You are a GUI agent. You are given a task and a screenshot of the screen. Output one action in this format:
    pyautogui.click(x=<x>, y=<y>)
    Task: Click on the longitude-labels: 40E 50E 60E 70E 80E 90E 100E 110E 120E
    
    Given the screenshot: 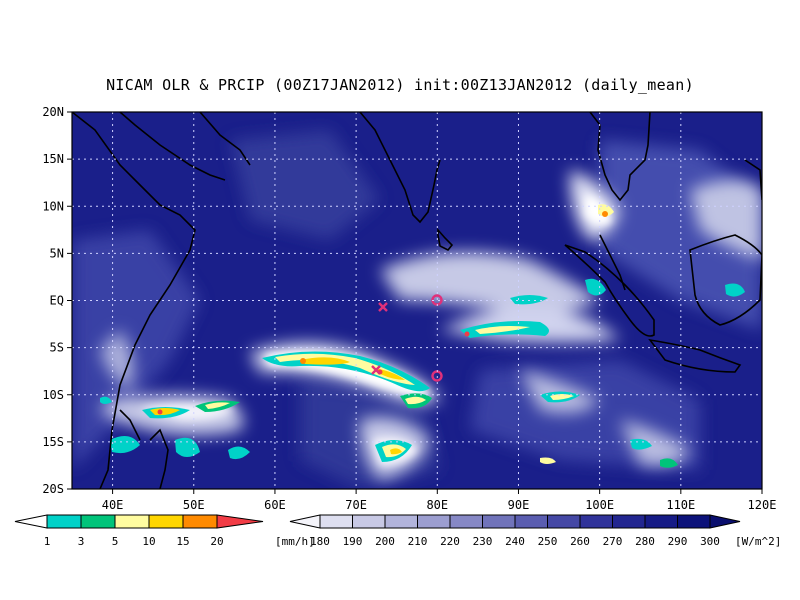 What is the action you would take?
    pyautogui.click(x=439, y=500)
    